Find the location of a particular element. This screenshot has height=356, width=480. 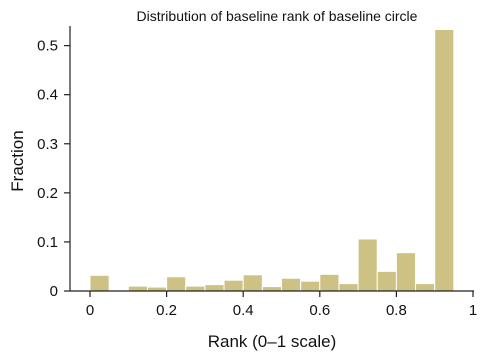

y-tick-label: 0.2 is located at coordinates (47, 193).